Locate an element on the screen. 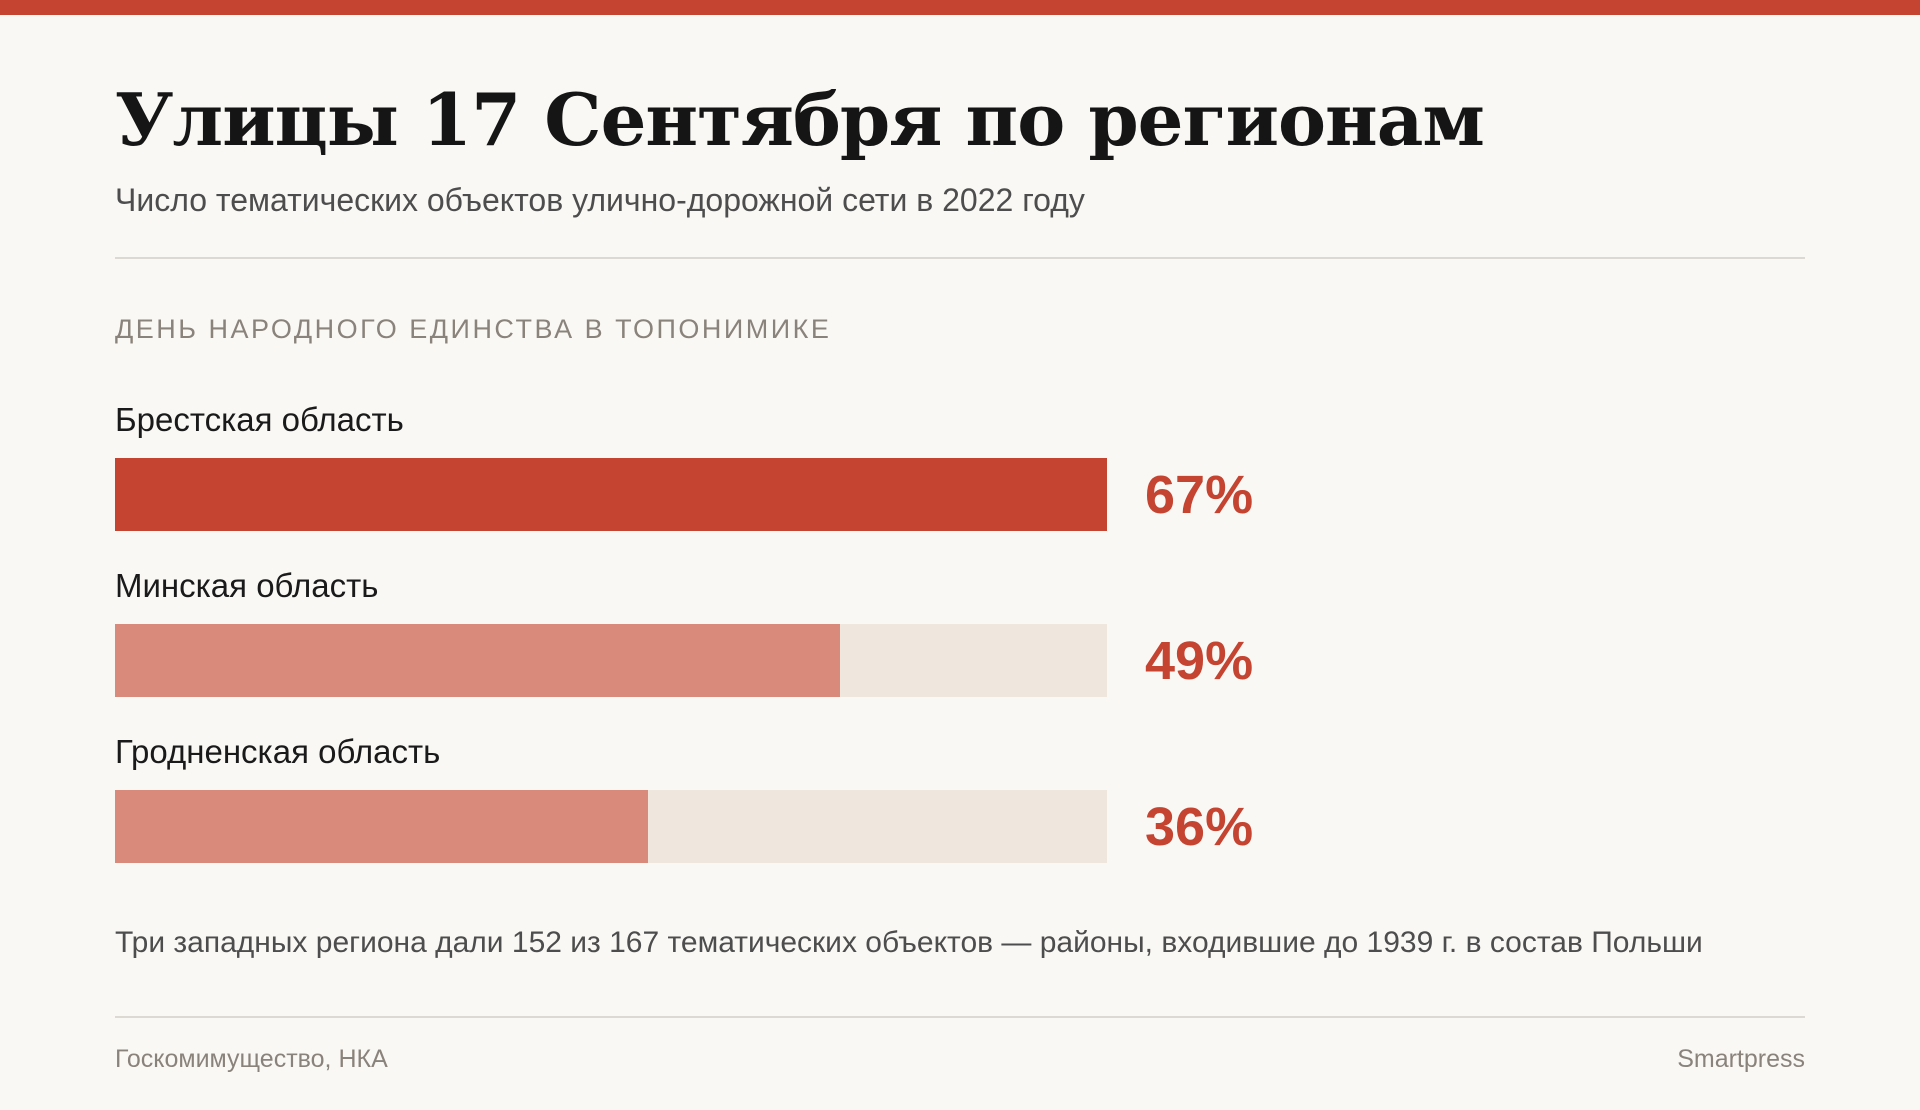 This screenshot has height=1110, width=1920. bar-row: Гродненская область 36% is located at coordinates (715, 805).